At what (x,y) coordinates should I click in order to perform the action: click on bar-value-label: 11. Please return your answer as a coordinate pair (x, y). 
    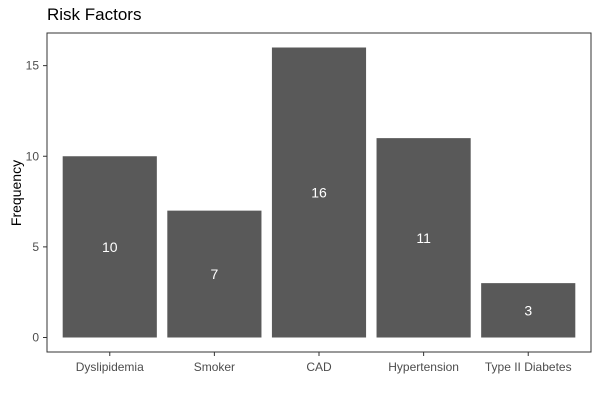
    Looking at the image, I should click on (423, 238).